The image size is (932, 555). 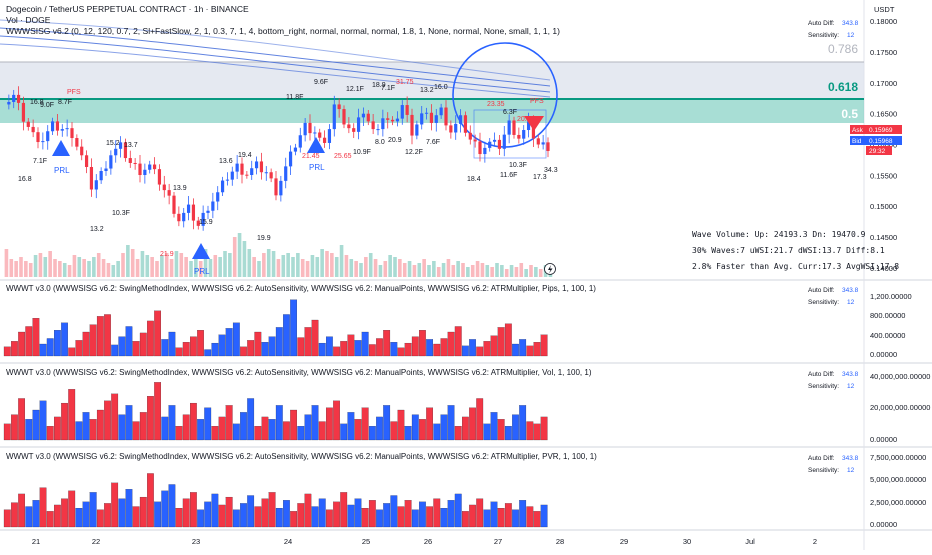 I want to click on time-tick: 23, so click(x=196, y=541).